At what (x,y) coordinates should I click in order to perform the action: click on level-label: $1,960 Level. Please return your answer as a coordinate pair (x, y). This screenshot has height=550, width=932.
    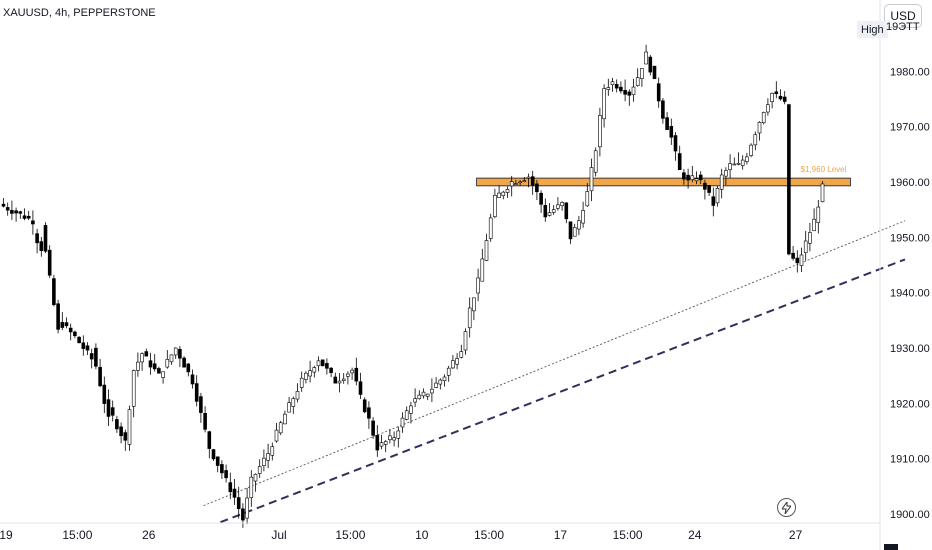
    Looking at the image, I should click on (824, 169).